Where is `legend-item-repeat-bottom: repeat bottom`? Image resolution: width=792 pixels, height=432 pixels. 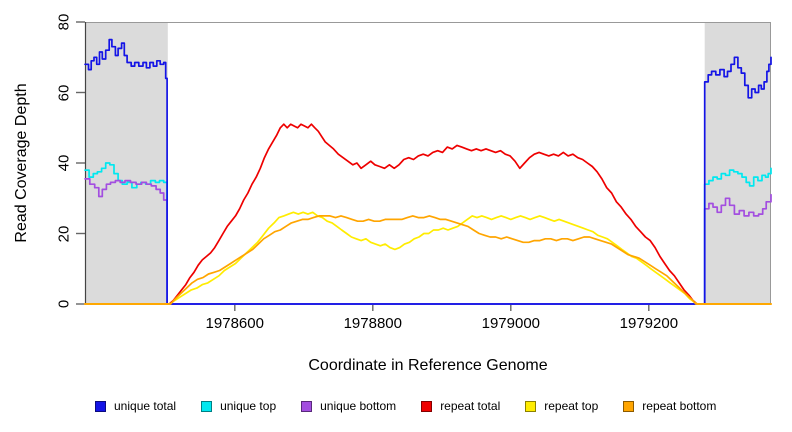
legend-item-repeat-bottom: repeat bottom is located at coordinates (669, 406).